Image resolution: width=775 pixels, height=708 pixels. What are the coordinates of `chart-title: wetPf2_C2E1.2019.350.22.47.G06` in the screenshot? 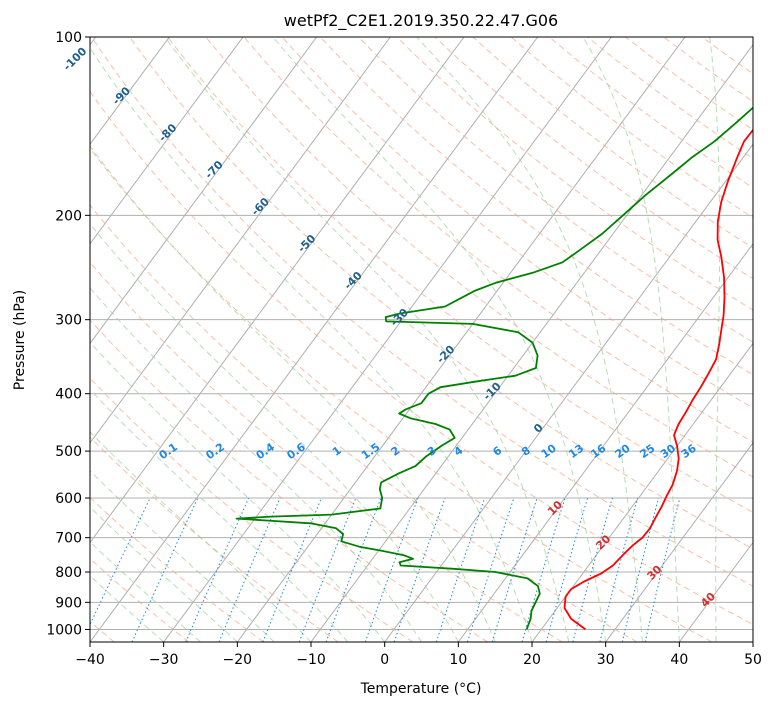 It's located at (421, 21).